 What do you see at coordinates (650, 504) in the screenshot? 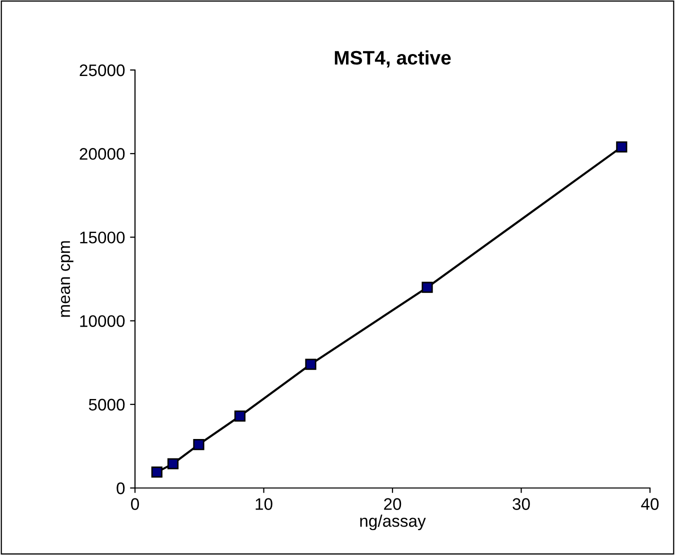
I see `x-tick-label: 40` at bounding box center [650, 504].